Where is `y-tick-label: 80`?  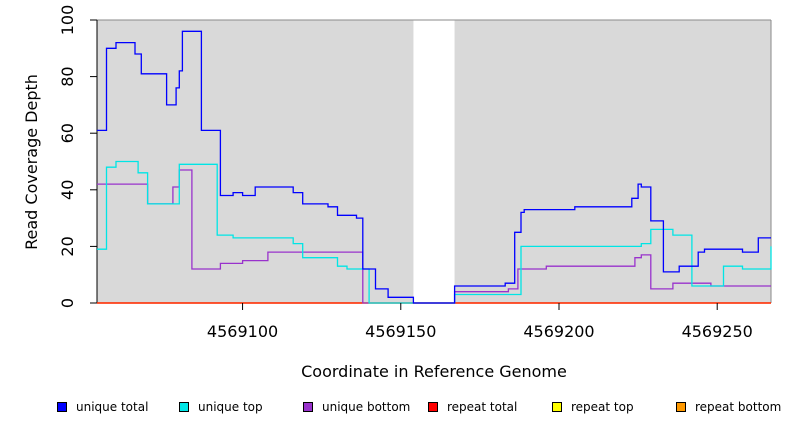 y-tick-label: 80 is located at coordinates (67, 76).